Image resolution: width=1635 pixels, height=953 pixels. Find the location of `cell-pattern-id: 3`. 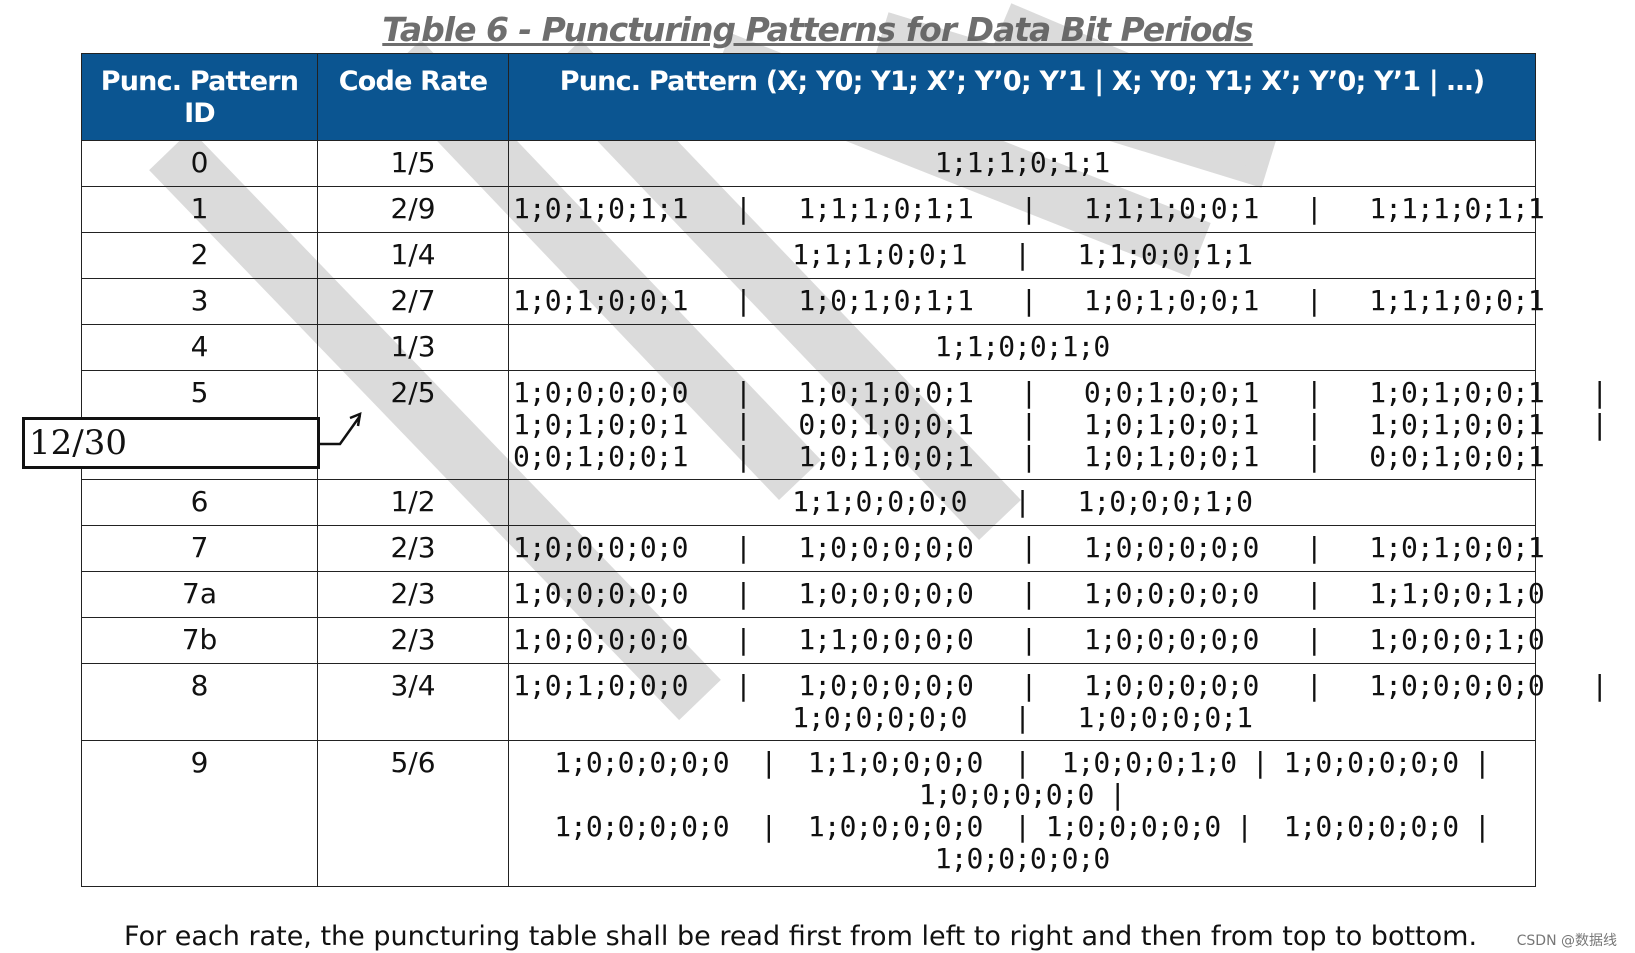

cell-pattern-id: 3 is located at coordinates (199, 301).